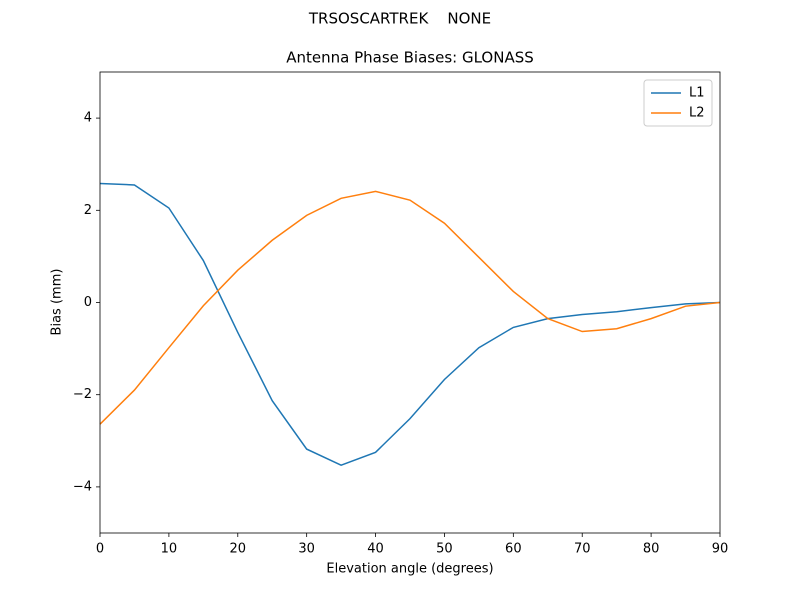 This screenshot has width=800, height=600. What do you see at coordinates (651, 549) in the screenshot?
I see `x-tick-label: 80` at bounding box center [651, 549].